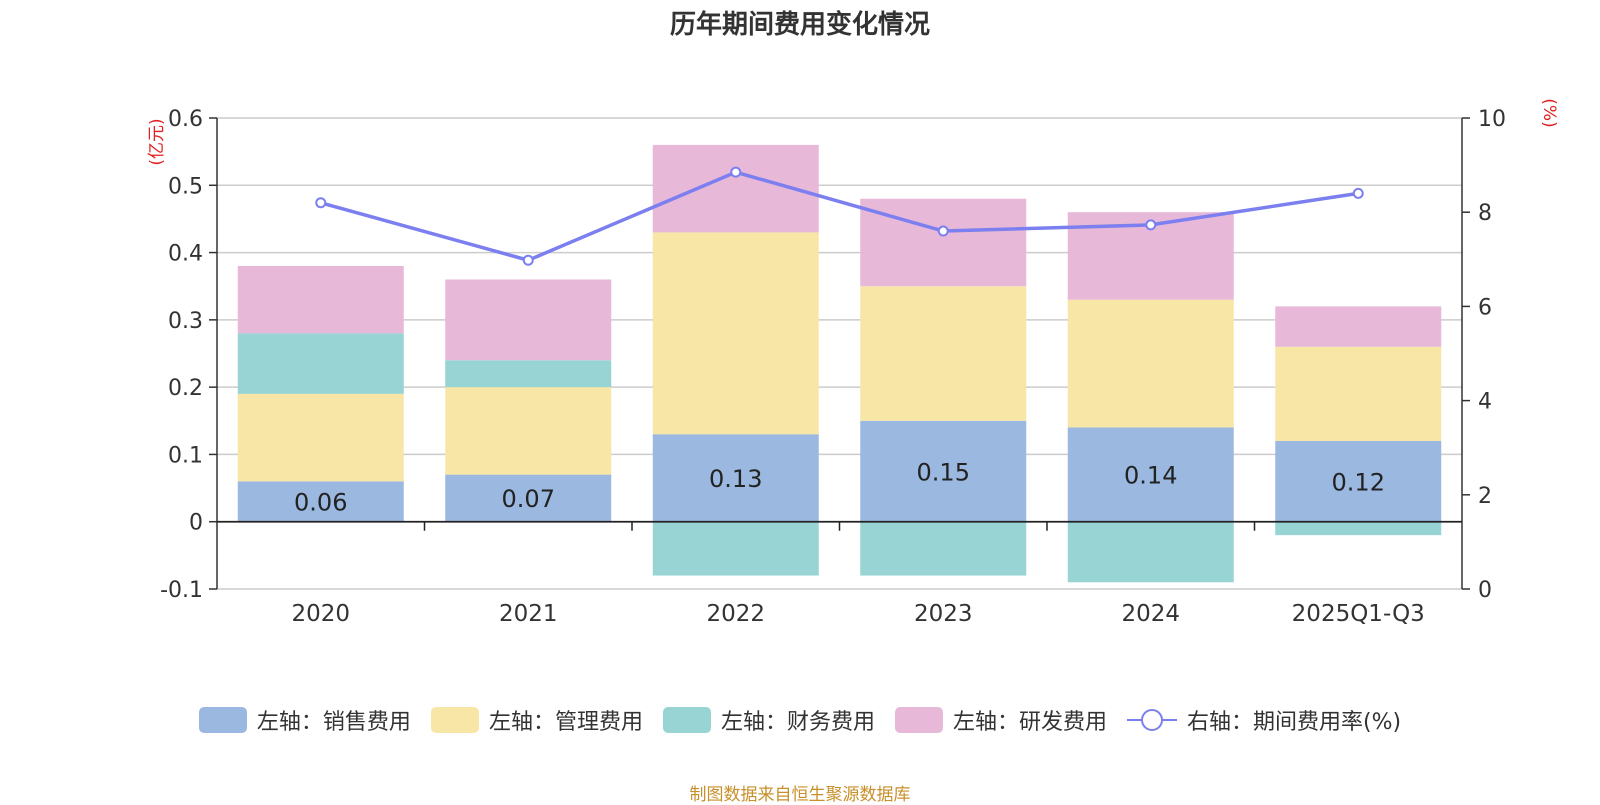 The width and height of the screenshot is (1600, 805). Describe the element at coordinates (735, 333) in the screenshot. I see `bar-admin-2022` at that location.